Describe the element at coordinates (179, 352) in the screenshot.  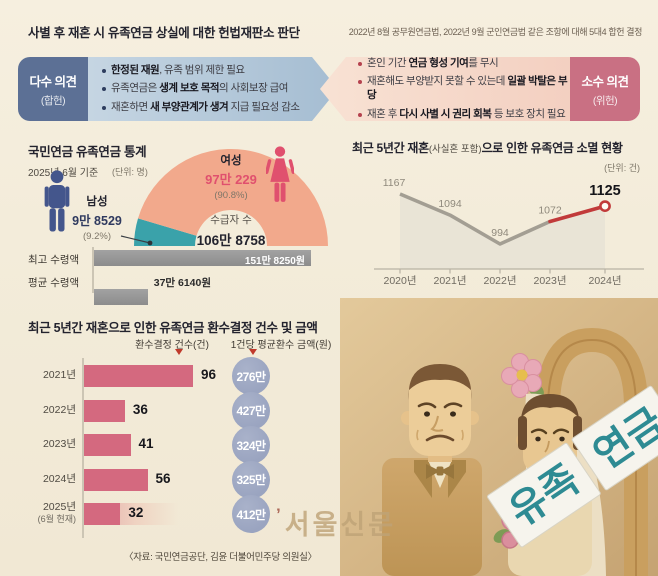
I see `col1-marker-icon` at that location.